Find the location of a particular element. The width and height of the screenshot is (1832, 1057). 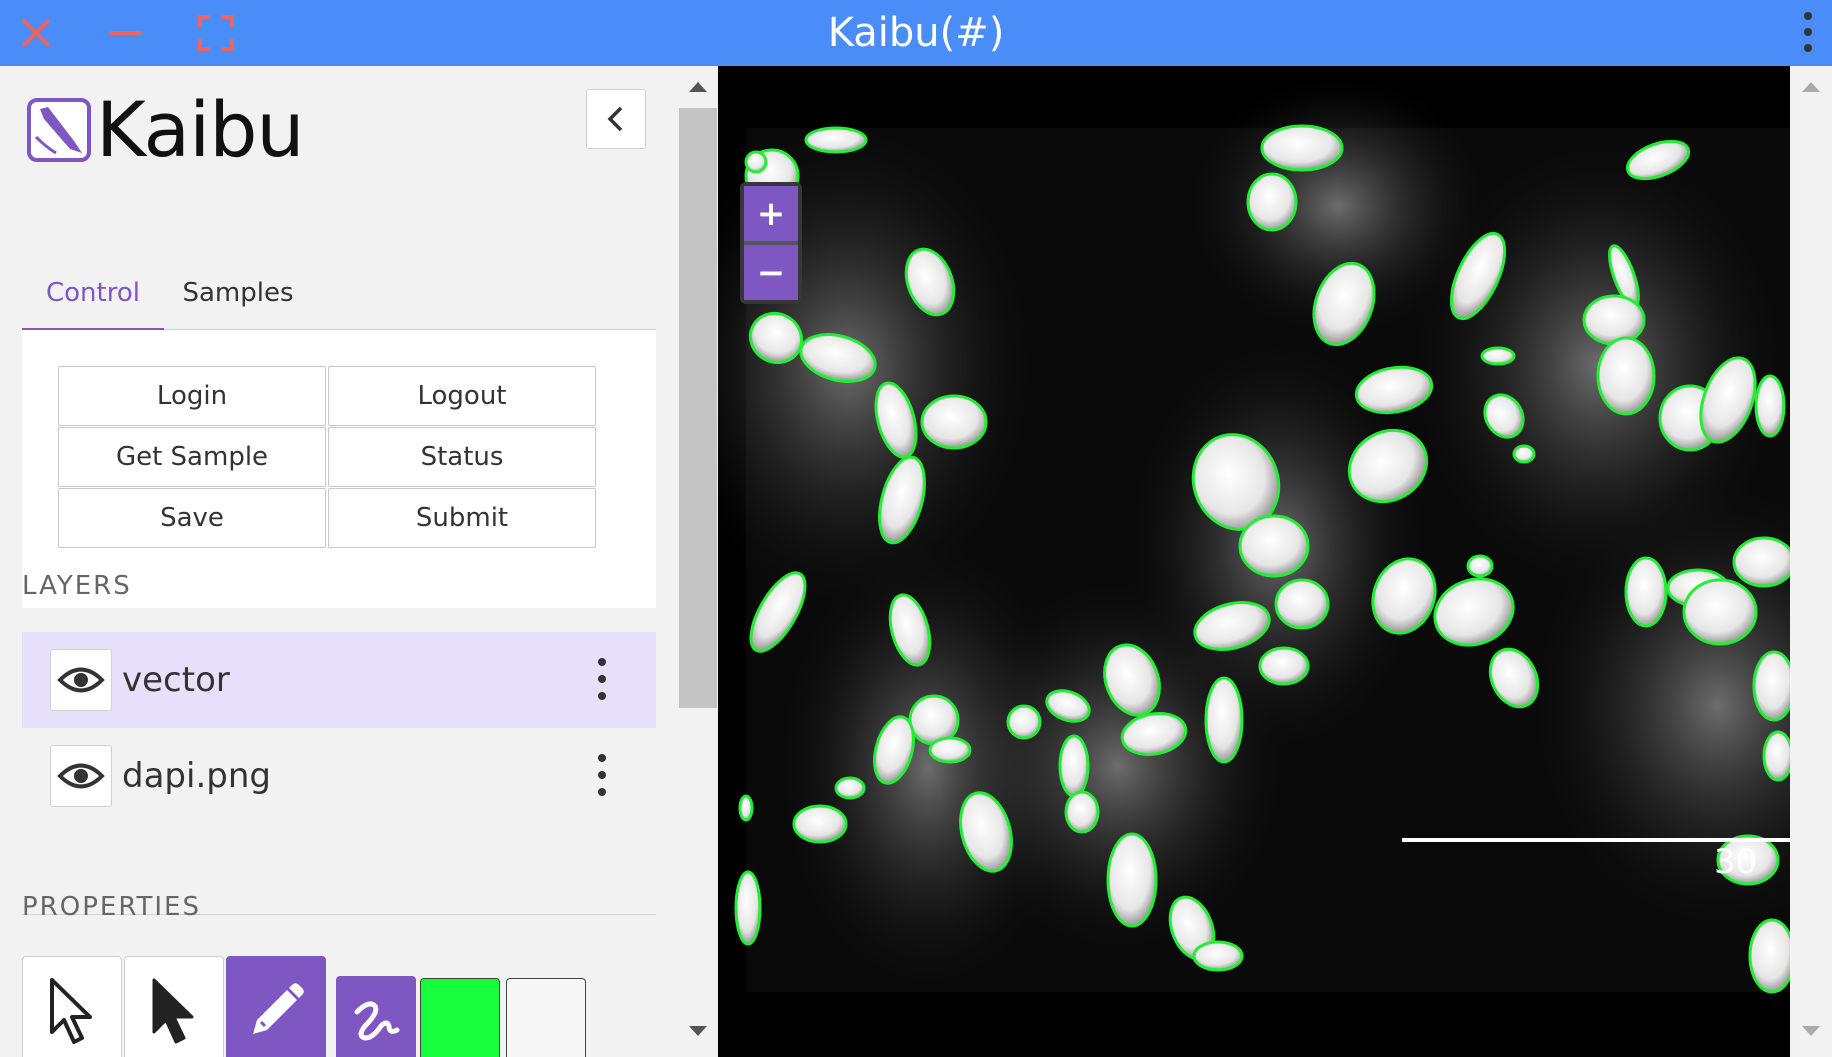

stroke-color-swatch is located at coordinates (460, 1017).